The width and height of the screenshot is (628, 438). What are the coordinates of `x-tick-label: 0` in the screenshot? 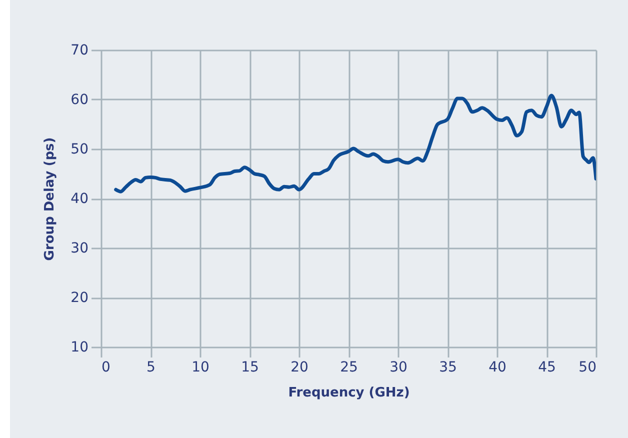 It's located at (106, 368).